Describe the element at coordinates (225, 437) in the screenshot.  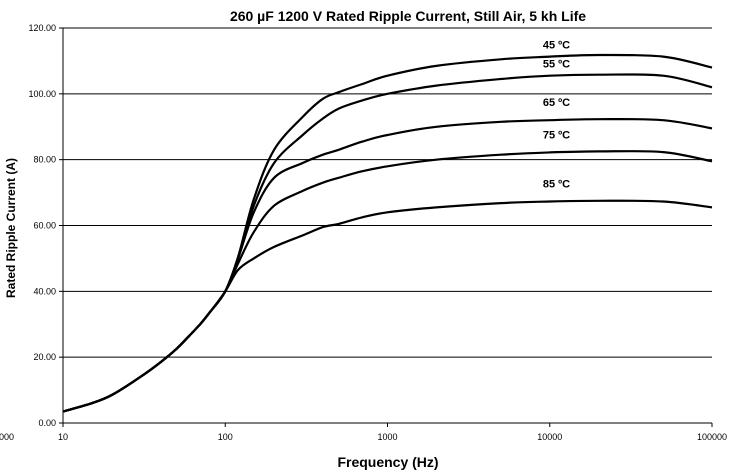
I see `x-tick-label-1: 100` at that location.